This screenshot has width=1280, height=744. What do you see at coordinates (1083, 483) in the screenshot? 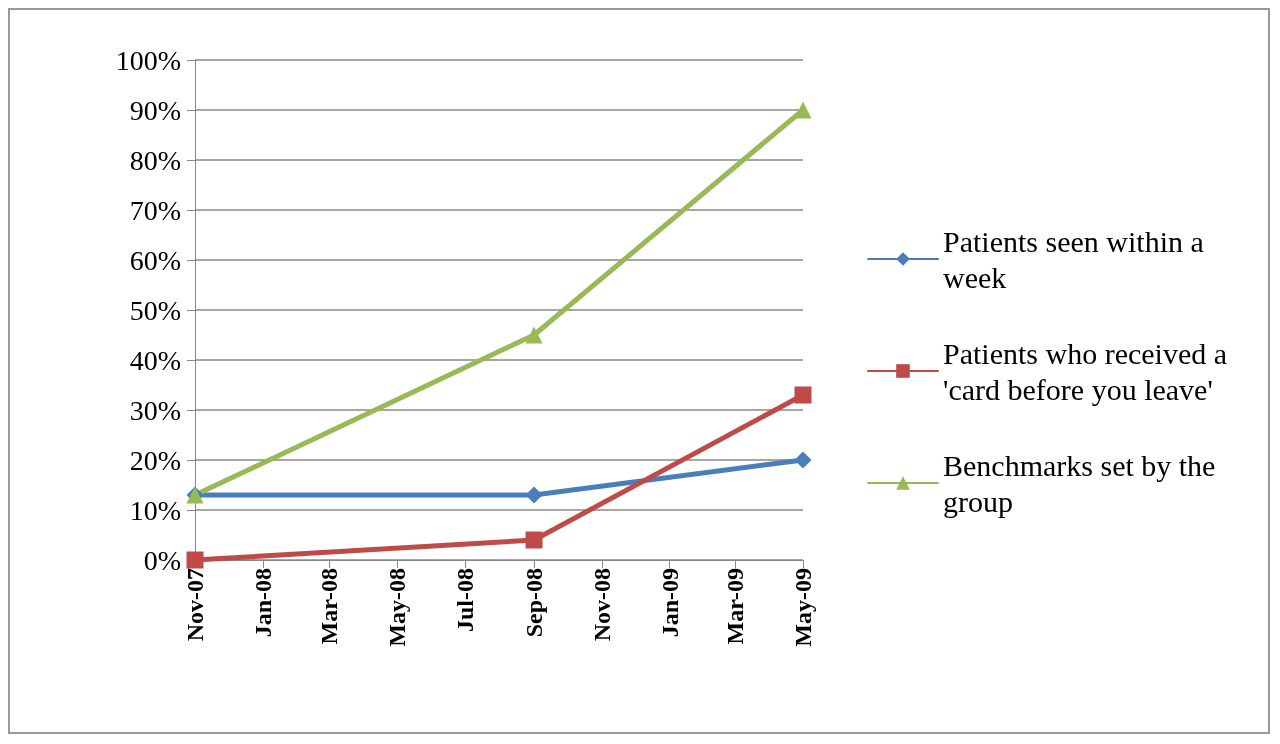
I see `legend-label: Benchmarks set by the group` at bounding box center [1083, 483].